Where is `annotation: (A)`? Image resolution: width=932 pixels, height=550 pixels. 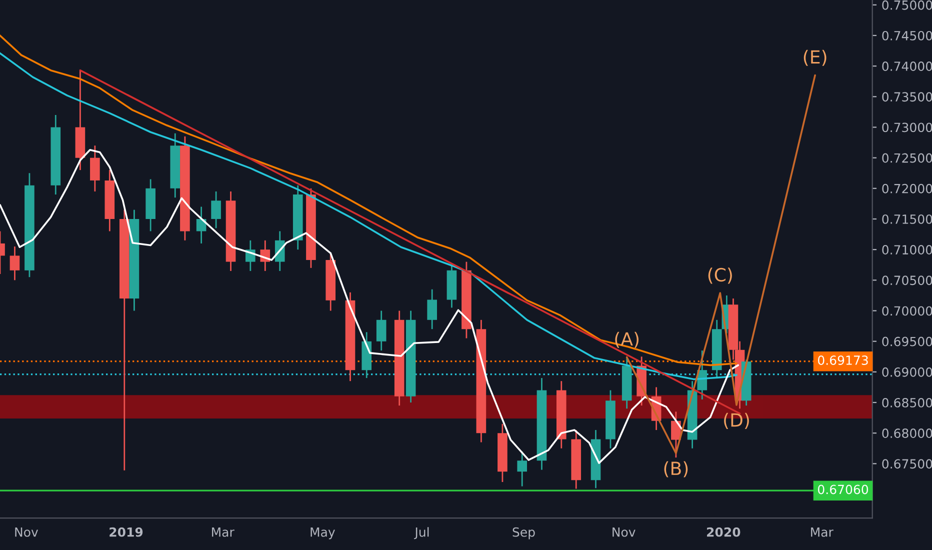 annotation: (A) is located at coordinates (627, 340).